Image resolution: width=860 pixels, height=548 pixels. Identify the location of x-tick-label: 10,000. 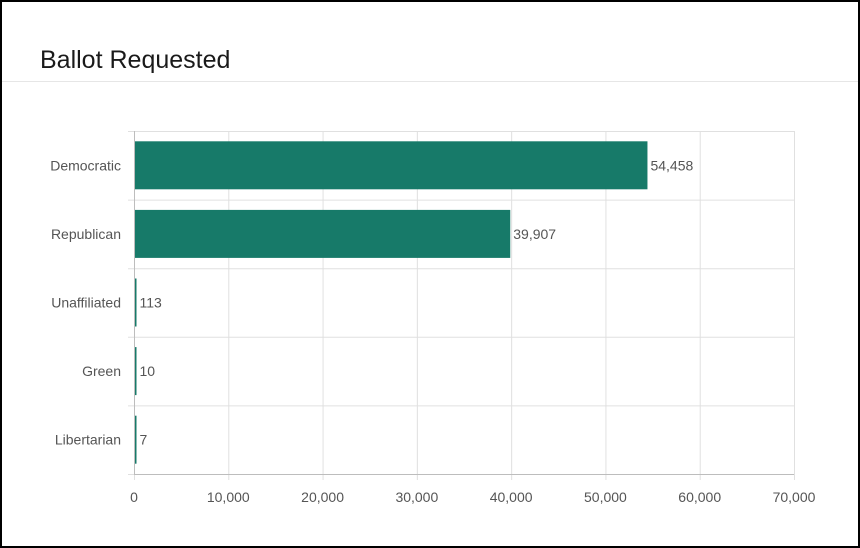
(228, 497).